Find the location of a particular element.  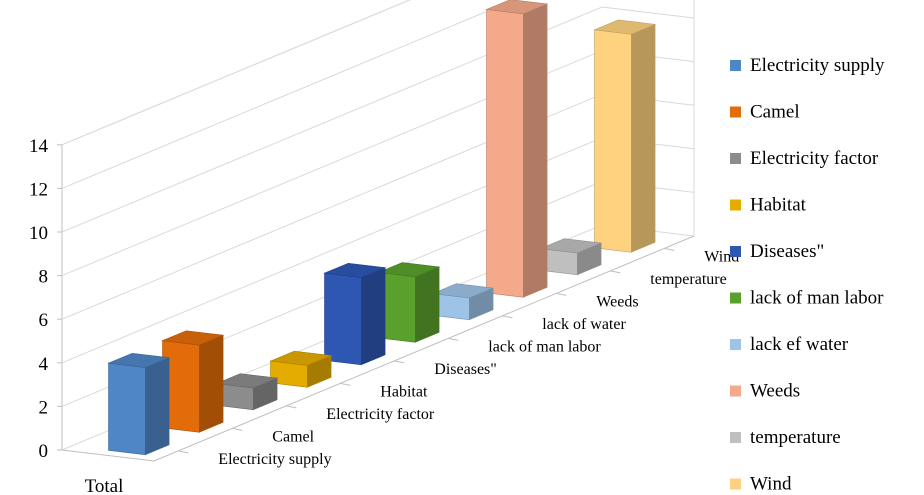

legend-label: Weeds is located at coordinates (775, 391).